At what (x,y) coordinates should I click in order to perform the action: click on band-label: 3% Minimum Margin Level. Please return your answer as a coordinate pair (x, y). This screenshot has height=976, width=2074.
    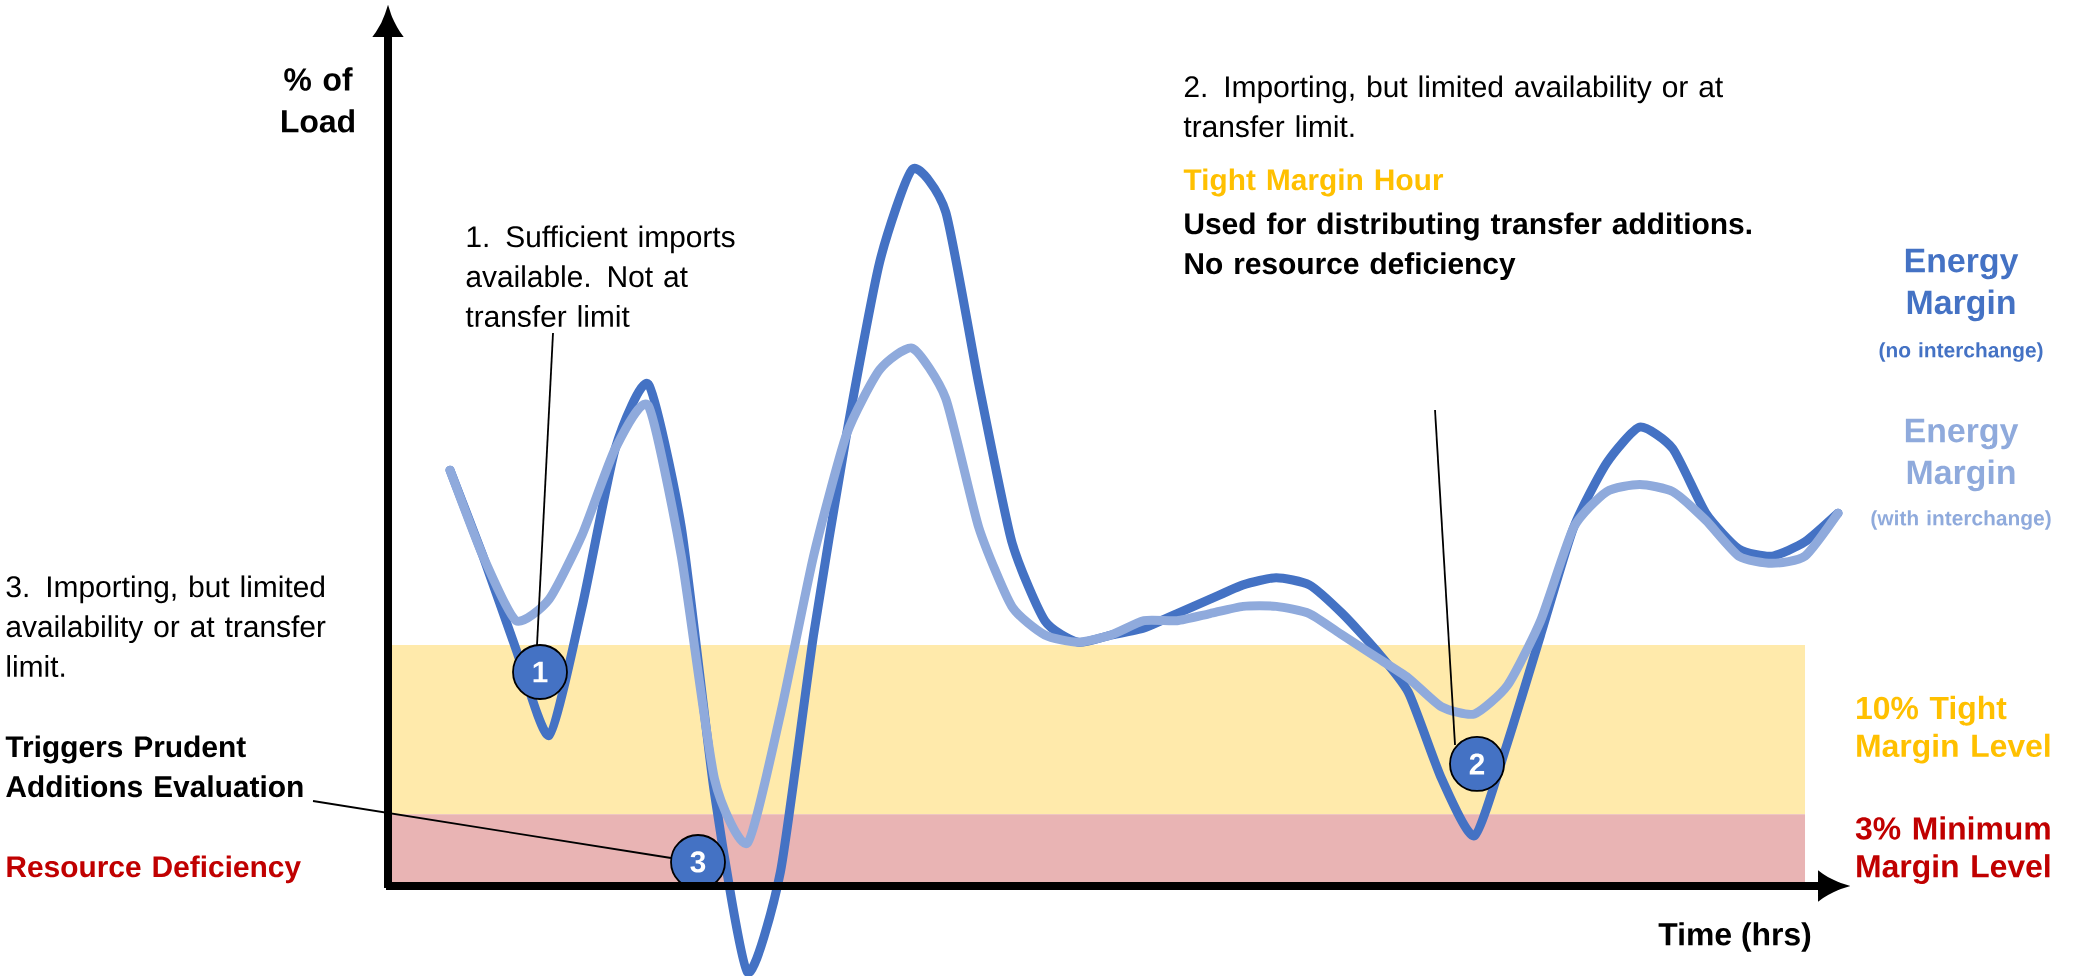
    Looking at the image, I should click on (1952, 850).